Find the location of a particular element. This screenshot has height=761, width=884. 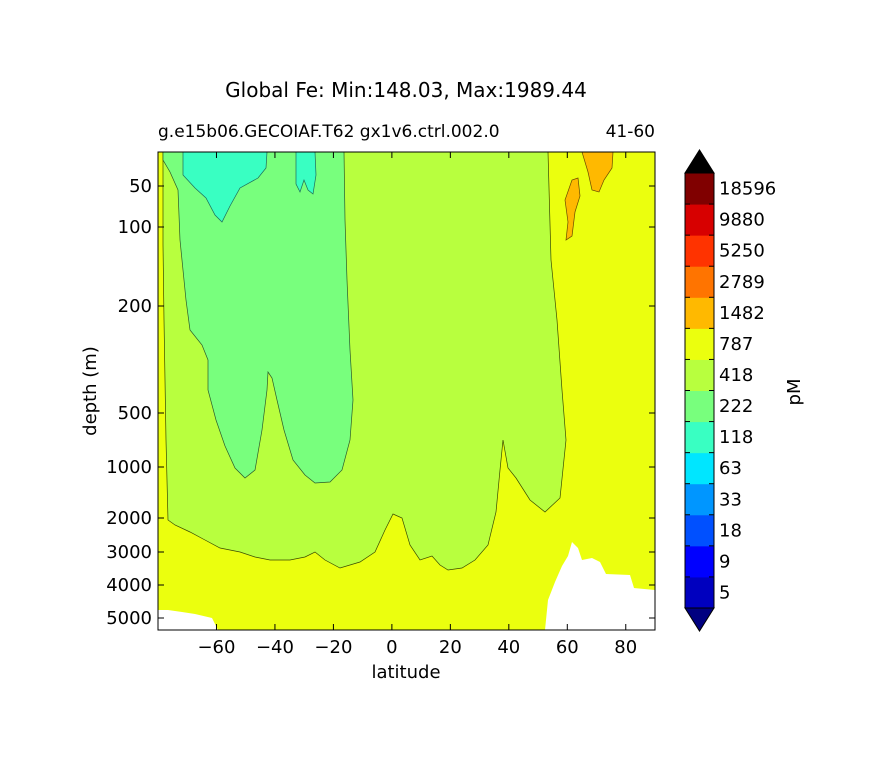

region-arctic-surface-streak is located at coordinates (572, 209).